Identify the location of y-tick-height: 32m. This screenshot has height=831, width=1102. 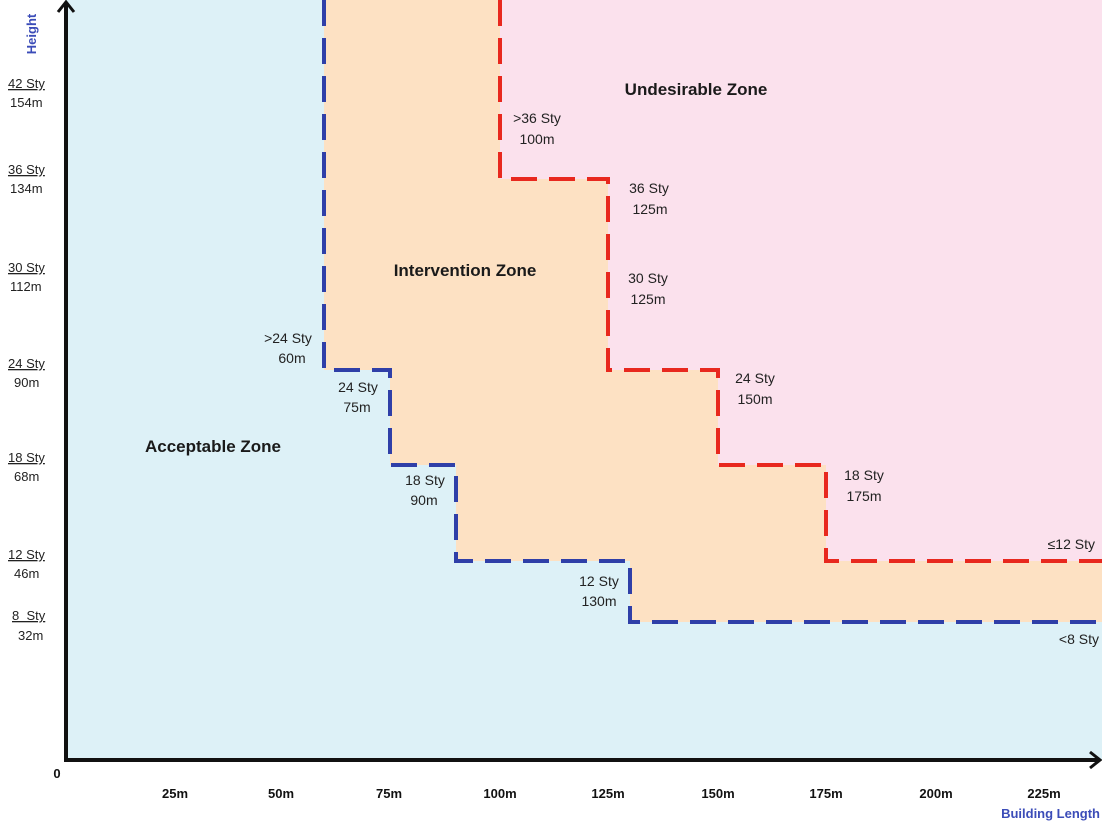
(30, 635).